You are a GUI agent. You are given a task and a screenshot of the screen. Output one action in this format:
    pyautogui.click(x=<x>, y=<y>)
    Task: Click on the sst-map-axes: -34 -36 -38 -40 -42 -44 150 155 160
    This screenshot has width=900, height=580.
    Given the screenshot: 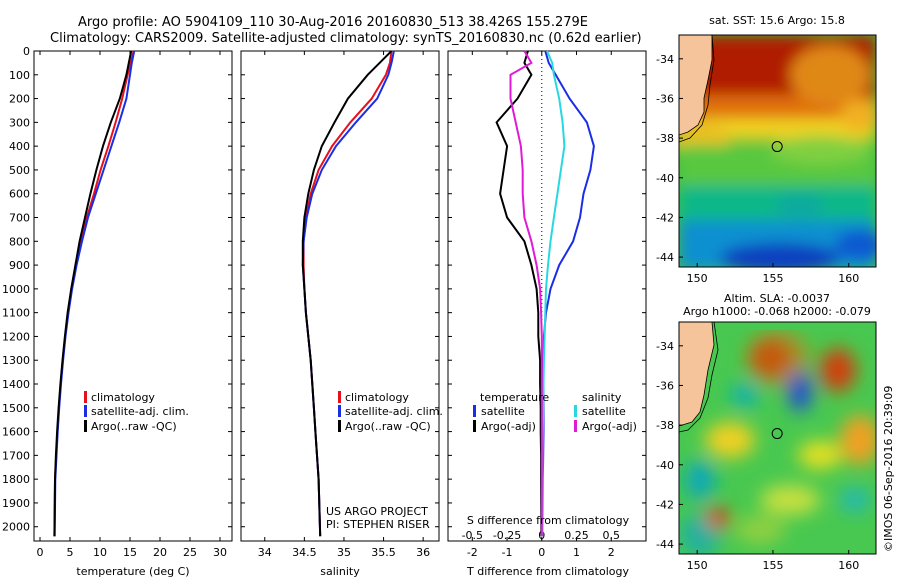 What is the action you would take?
    pyautogui.click(x=757, y=169)
    